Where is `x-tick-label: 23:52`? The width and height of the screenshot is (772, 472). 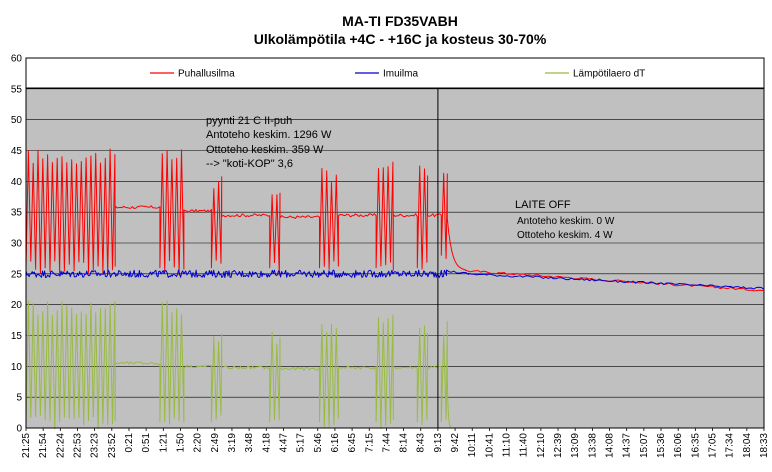
x-tick-label: 23:52 is located at coordinates (112, 445).